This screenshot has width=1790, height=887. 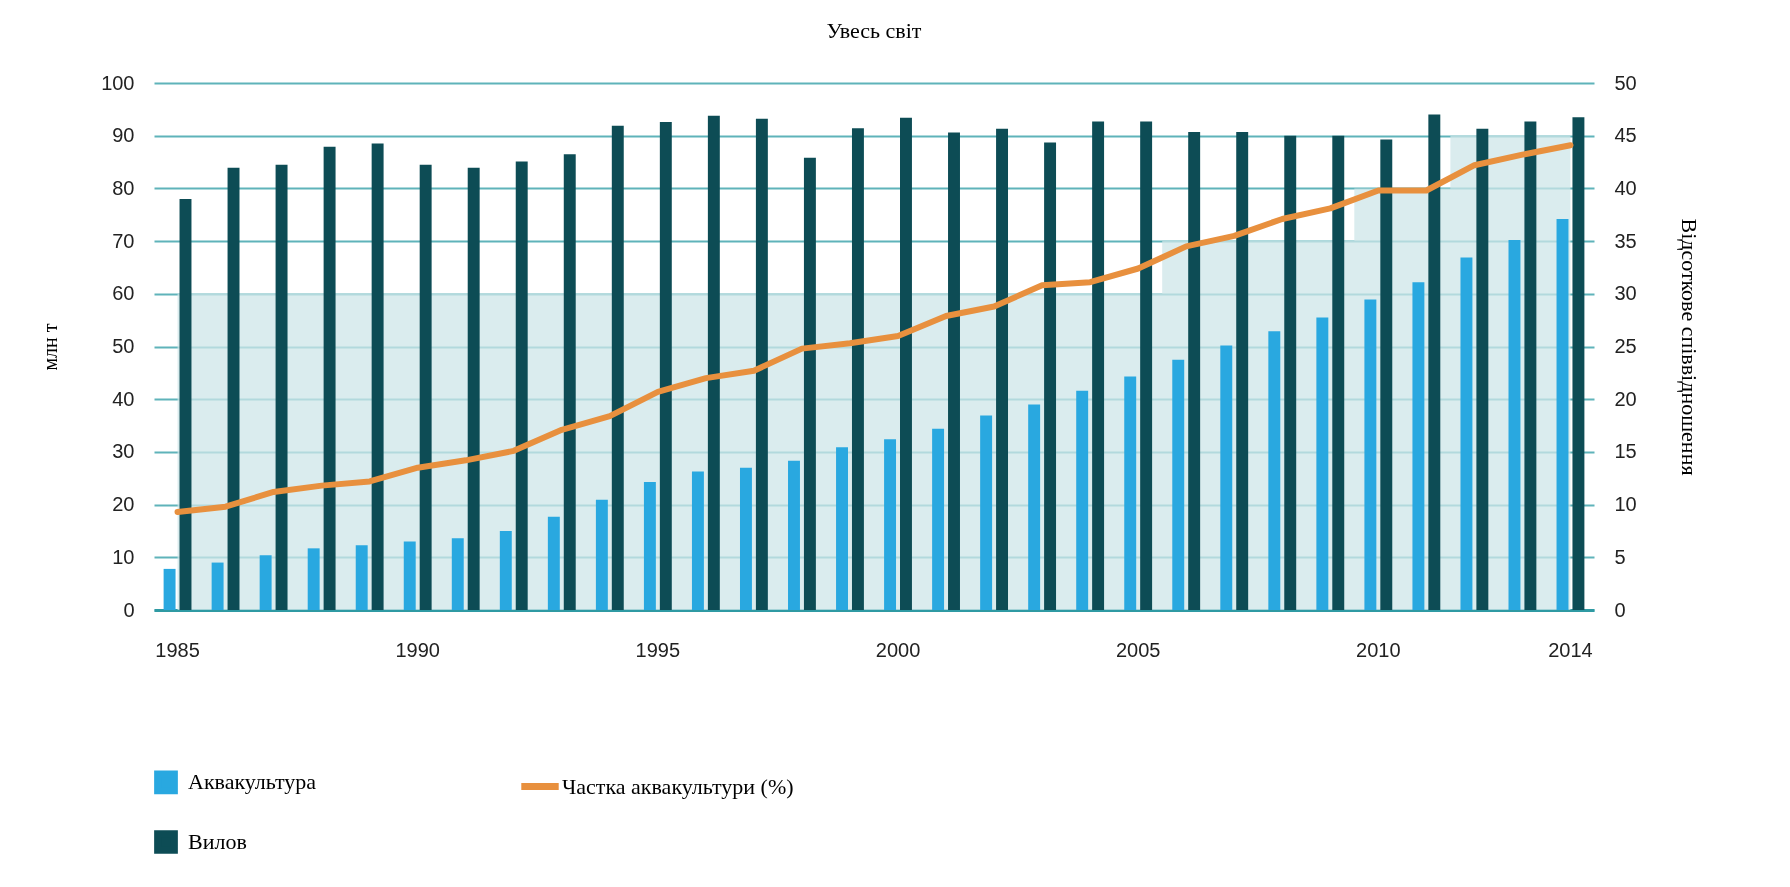 I want to click on x-tick-label: 2010, so click(x=1378, y=649).